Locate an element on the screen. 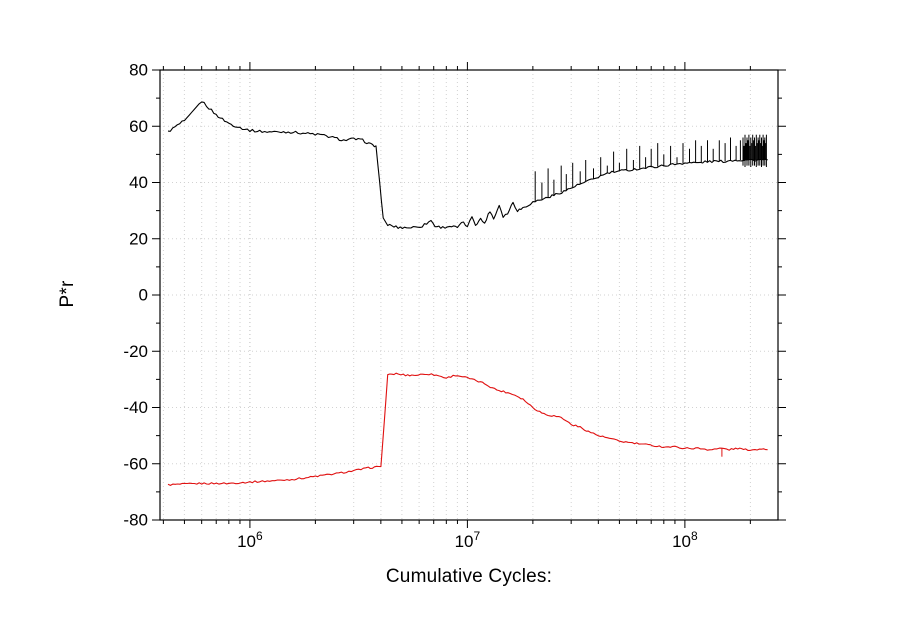  series-lower-trace is located at coordinates (467, 429).